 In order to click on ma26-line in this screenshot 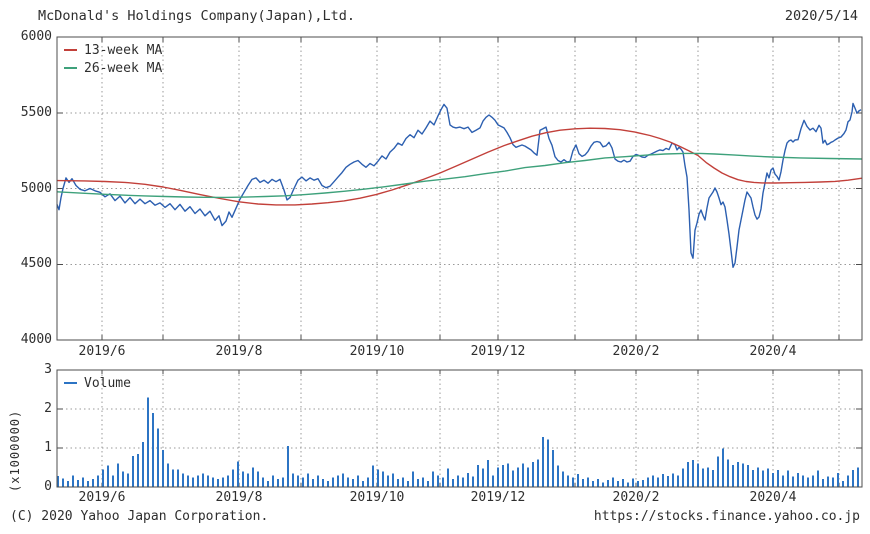, I will do `click(459, 175)`.